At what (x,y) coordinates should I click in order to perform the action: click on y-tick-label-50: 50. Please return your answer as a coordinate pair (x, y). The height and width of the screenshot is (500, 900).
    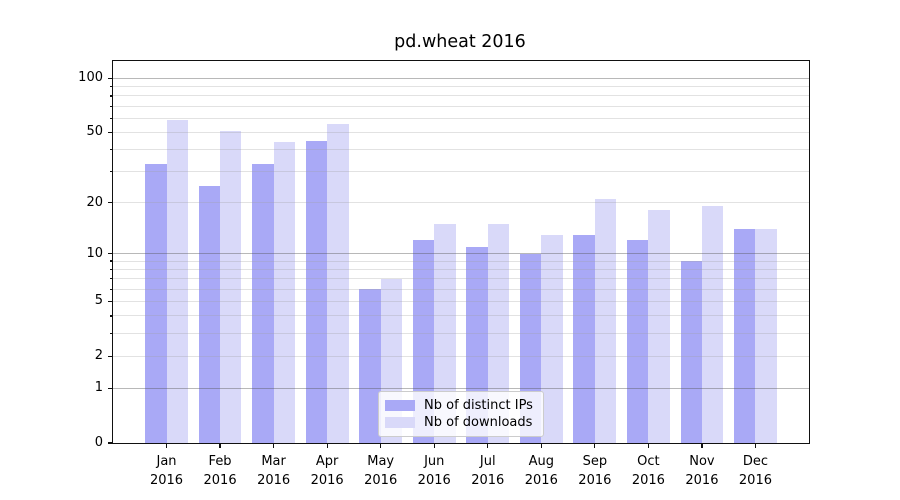
    Looking at the image, I should click on (94, 132).